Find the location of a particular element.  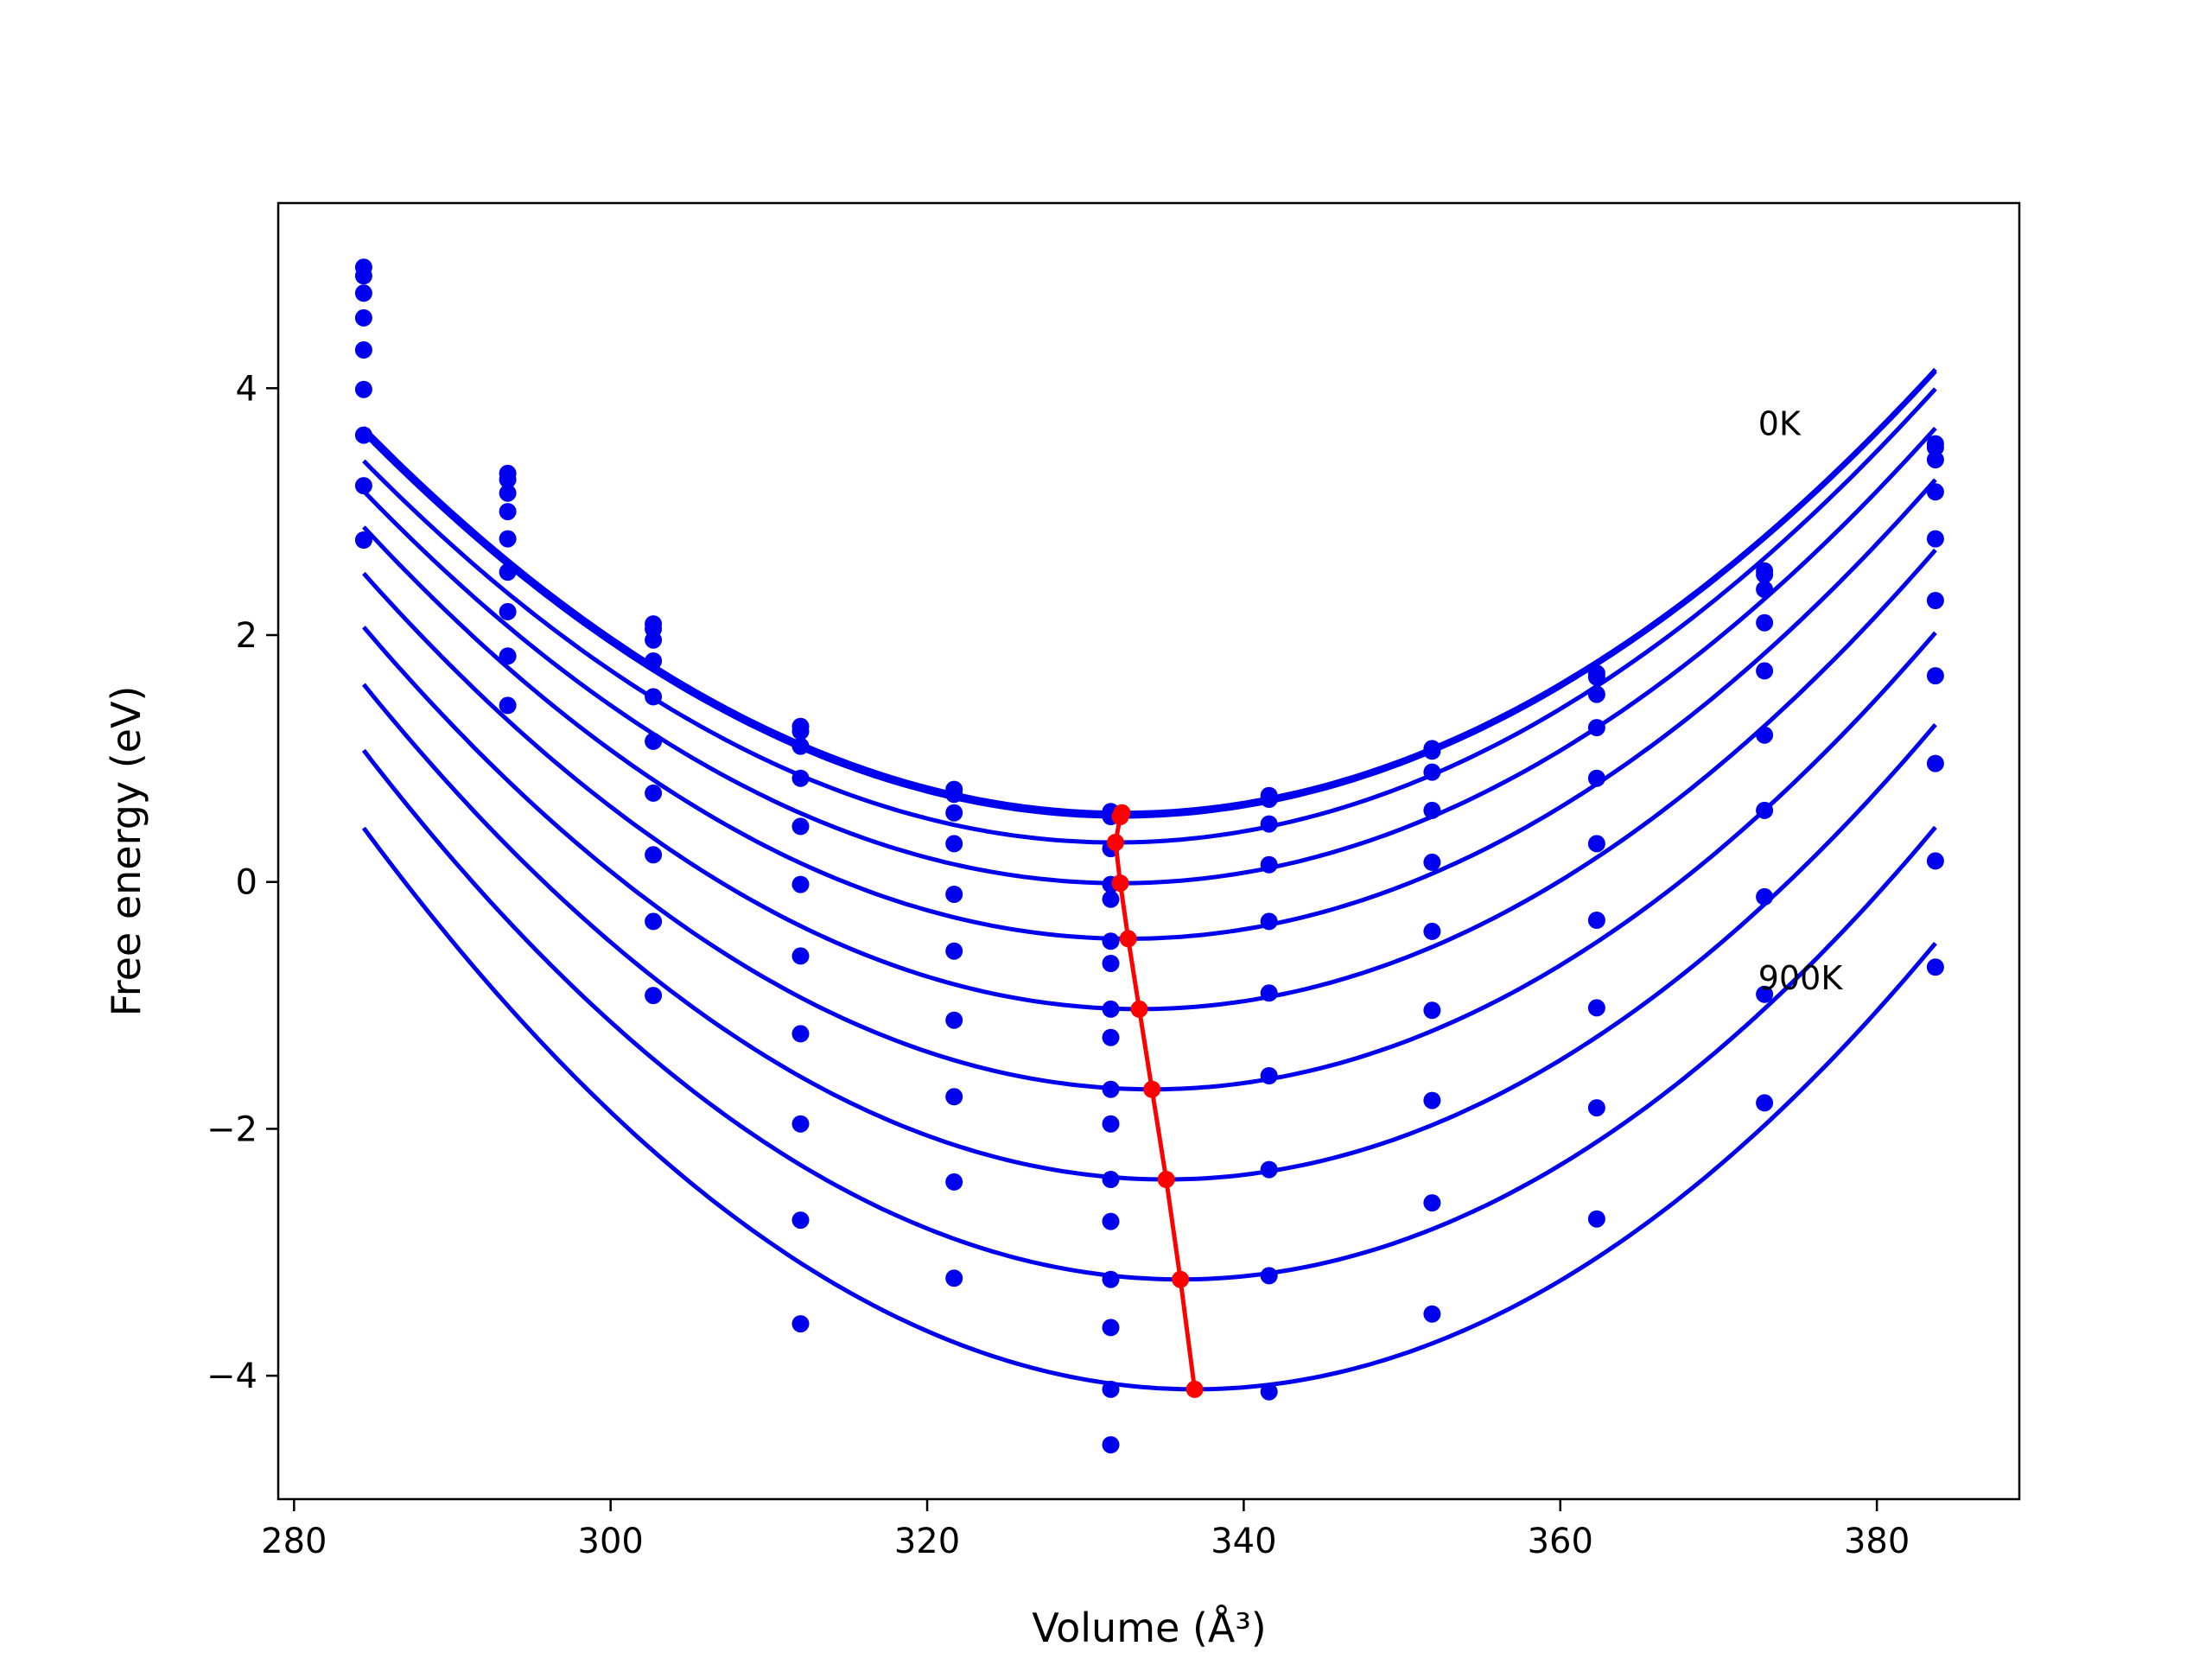

minima-line-group is located at coordinates (1155, 1101).